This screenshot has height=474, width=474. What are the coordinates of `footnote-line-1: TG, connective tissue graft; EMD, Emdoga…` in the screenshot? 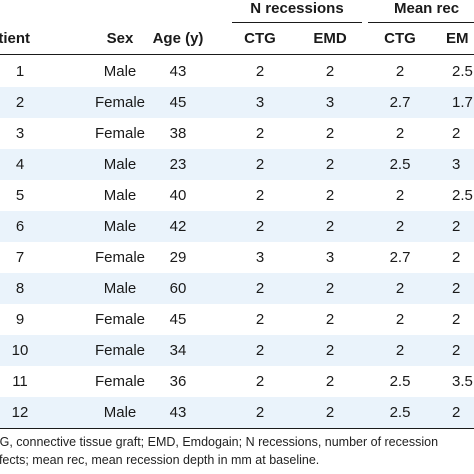 It's located at (219, 442).